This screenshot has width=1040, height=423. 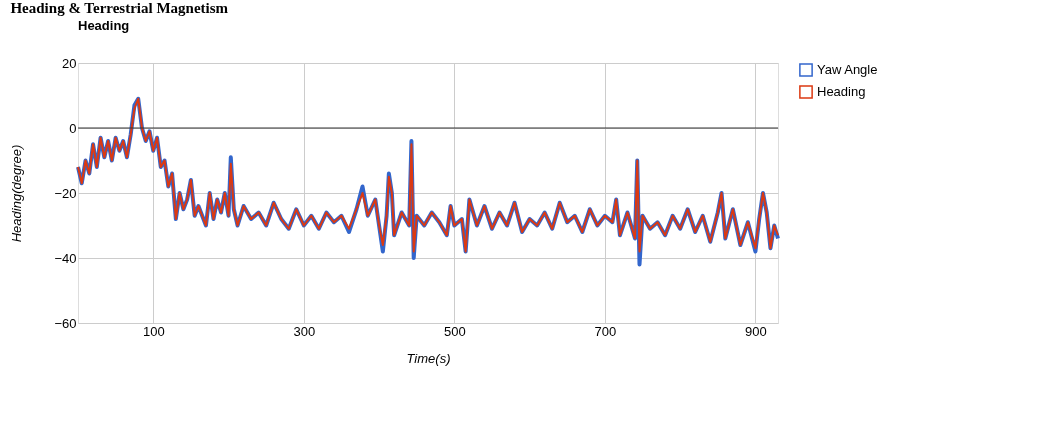 What do you see at coordinates (847, 69) in the screenshot?
I see `legend-label: Yaw Angle` at bounding box center [847, 69].